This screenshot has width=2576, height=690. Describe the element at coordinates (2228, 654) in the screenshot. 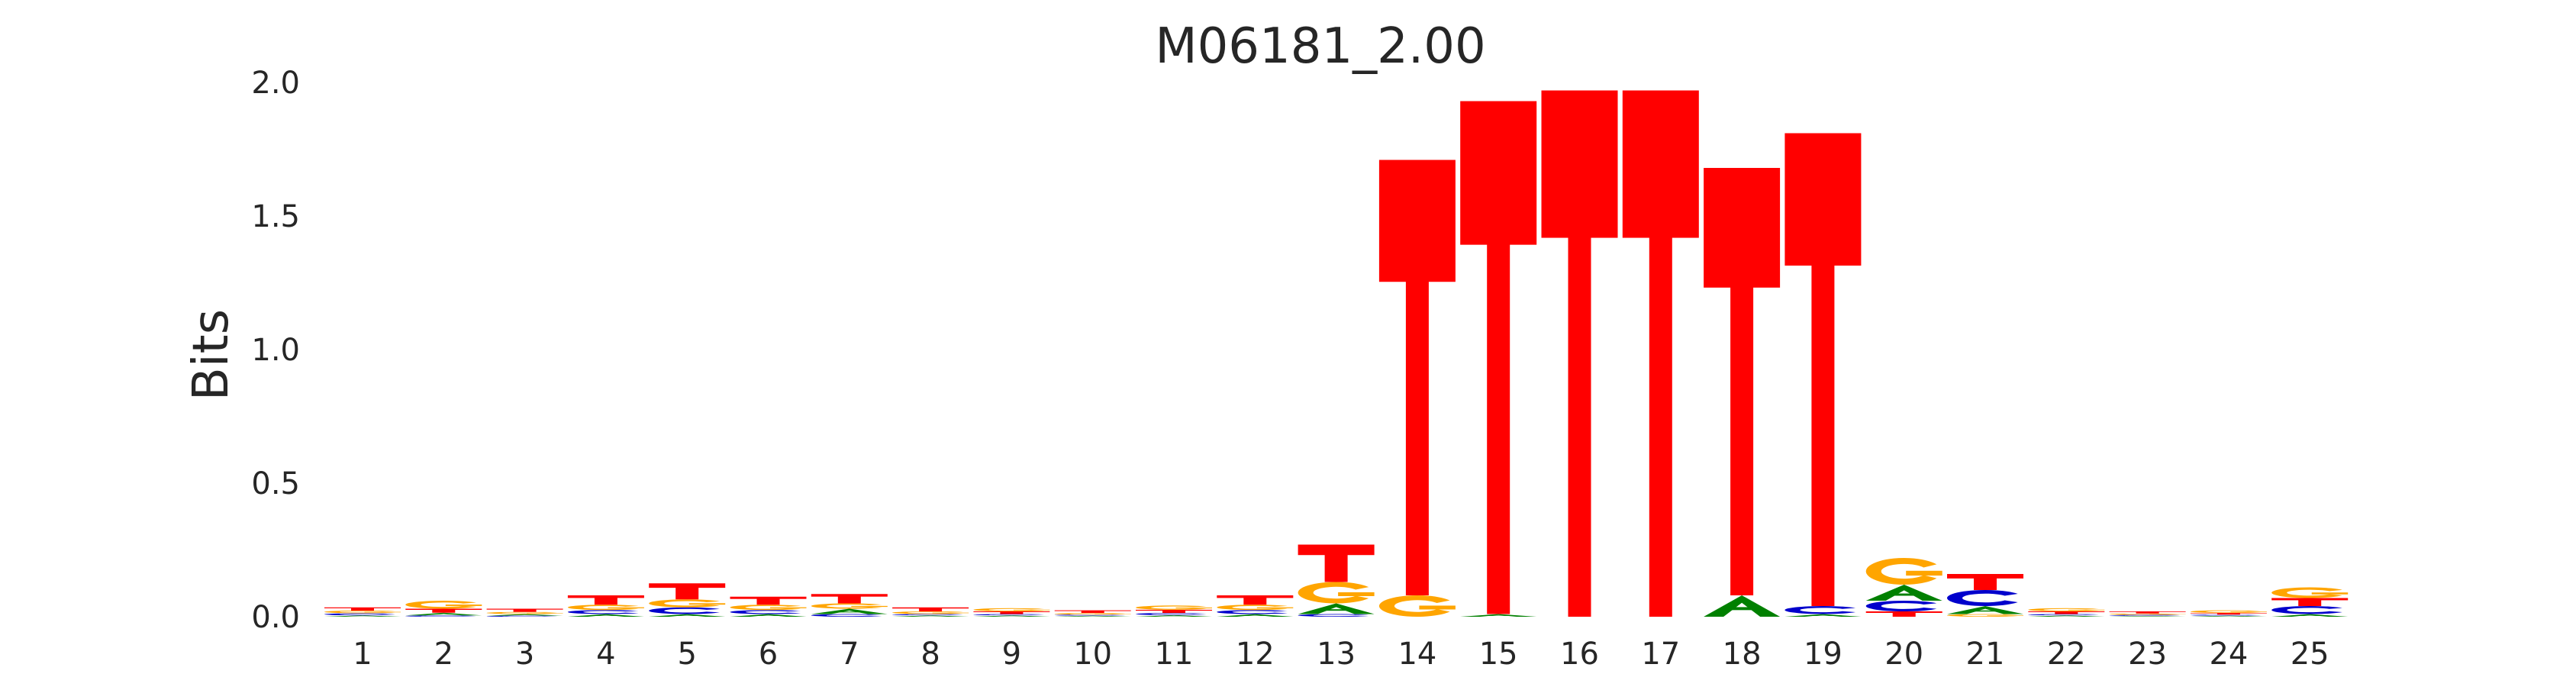

I see `x-tick-label: 24` at that location.